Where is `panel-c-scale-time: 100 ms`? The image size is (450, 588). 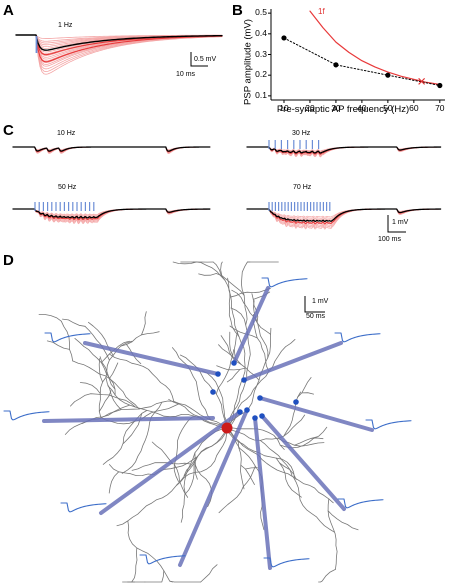
panel-c-scale-time: 100 ms is located at coordinates (389, 239).